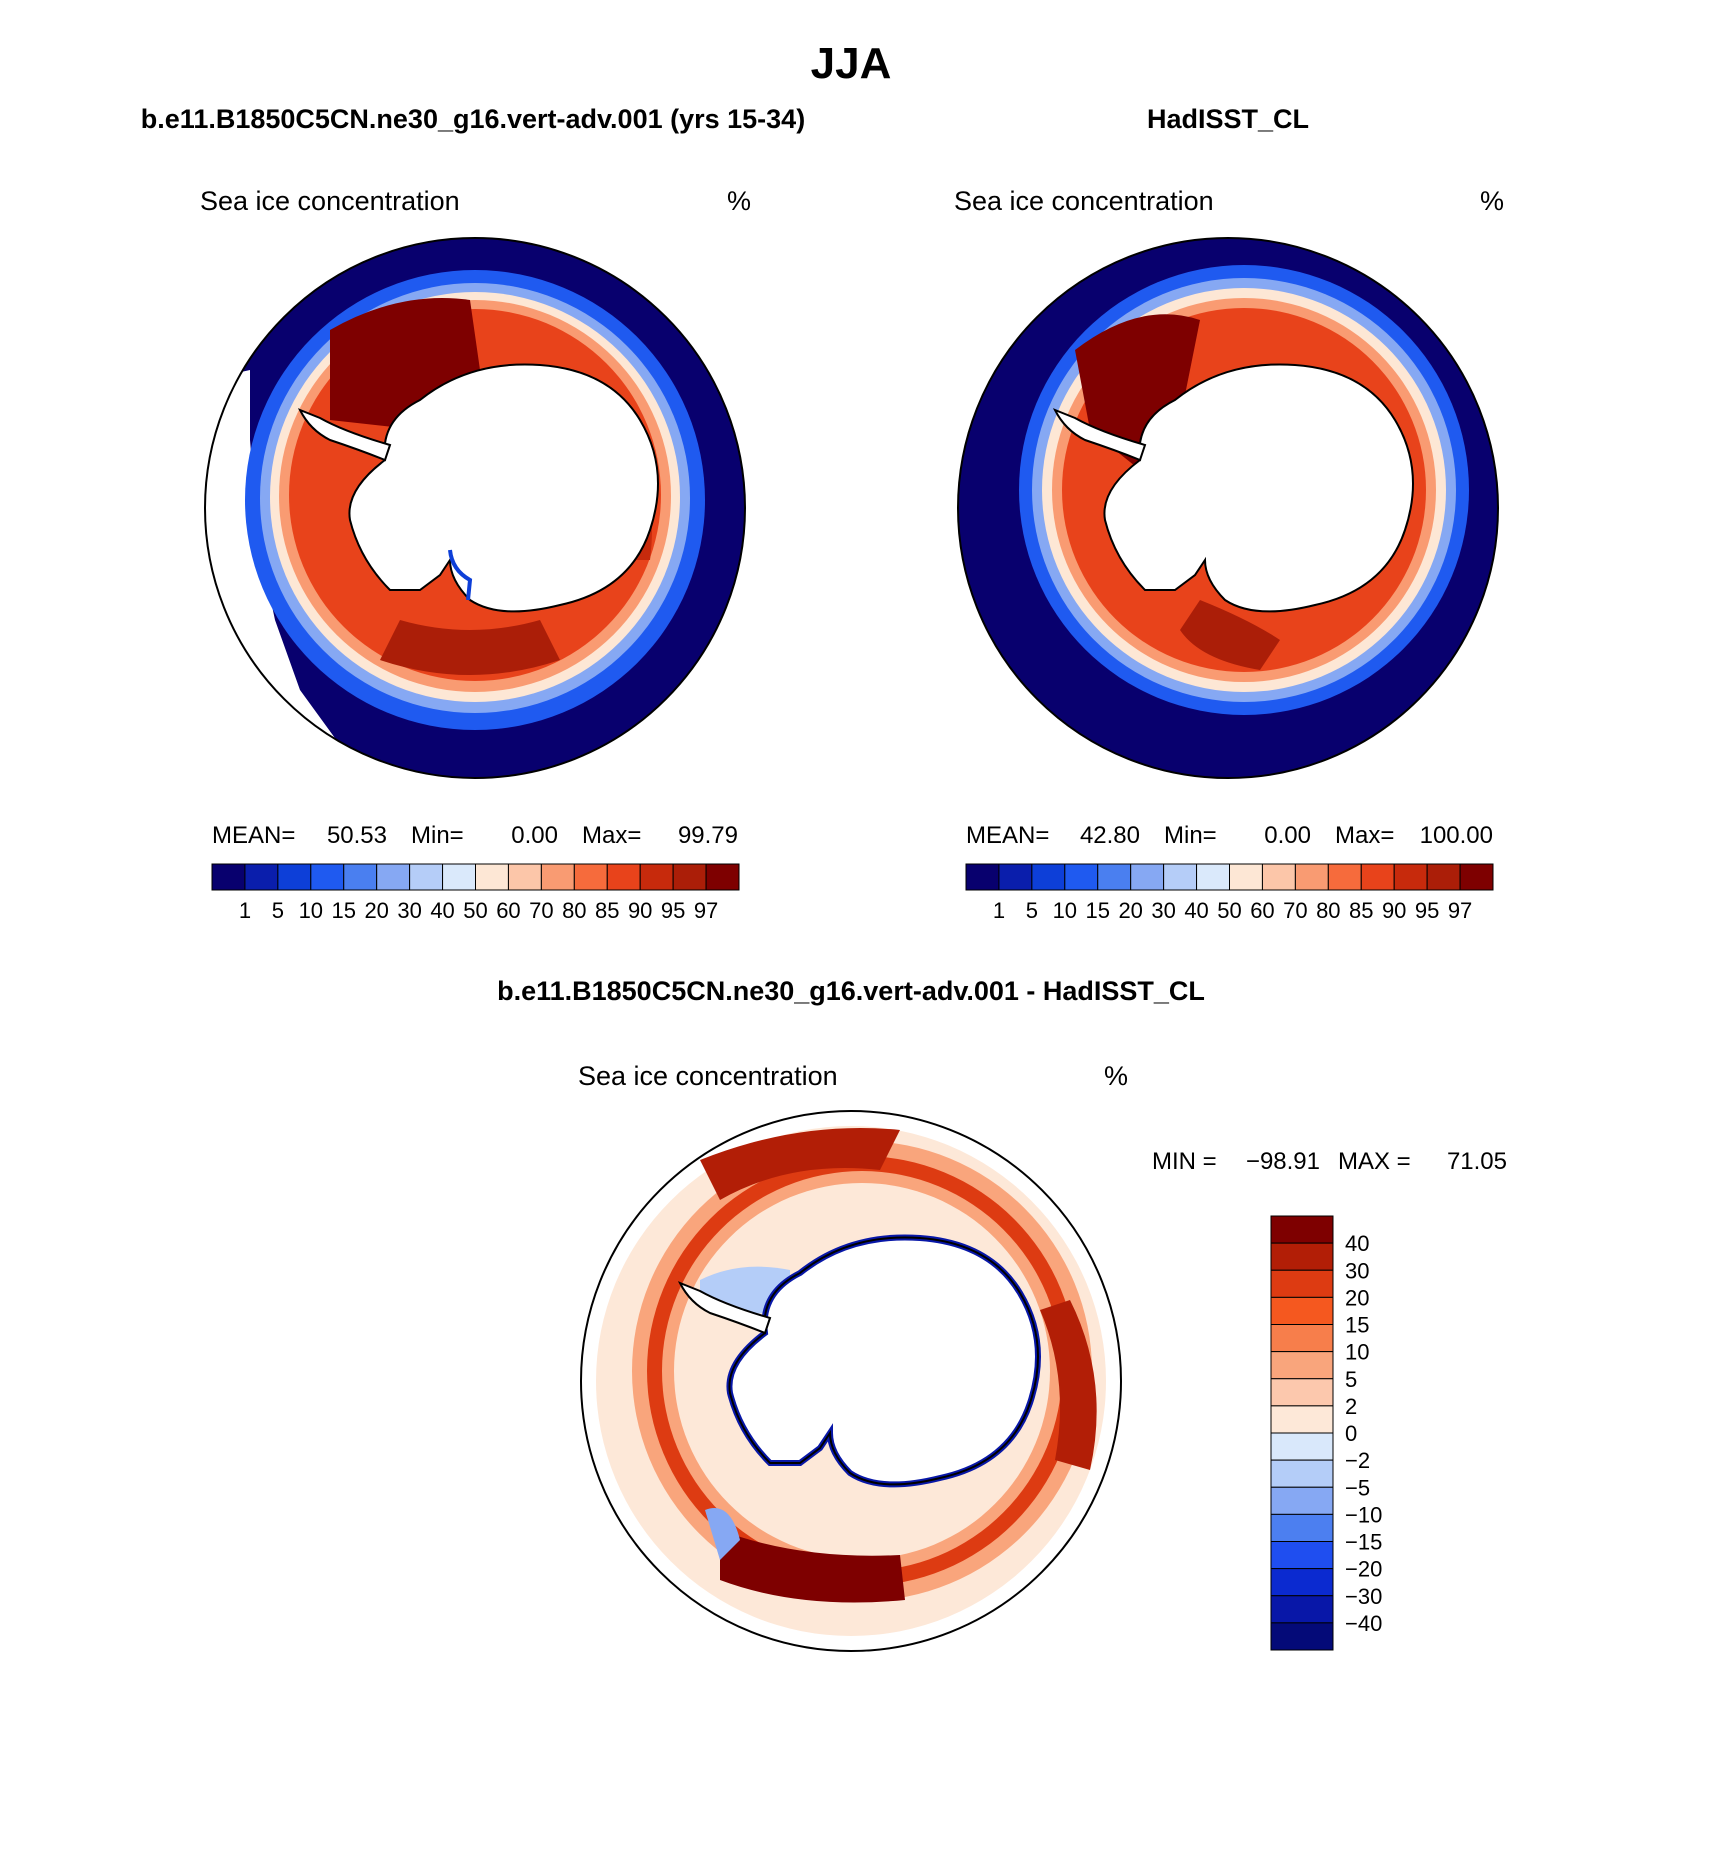  I want to click on colorbar-tick-label: 30, so click(409, 910).